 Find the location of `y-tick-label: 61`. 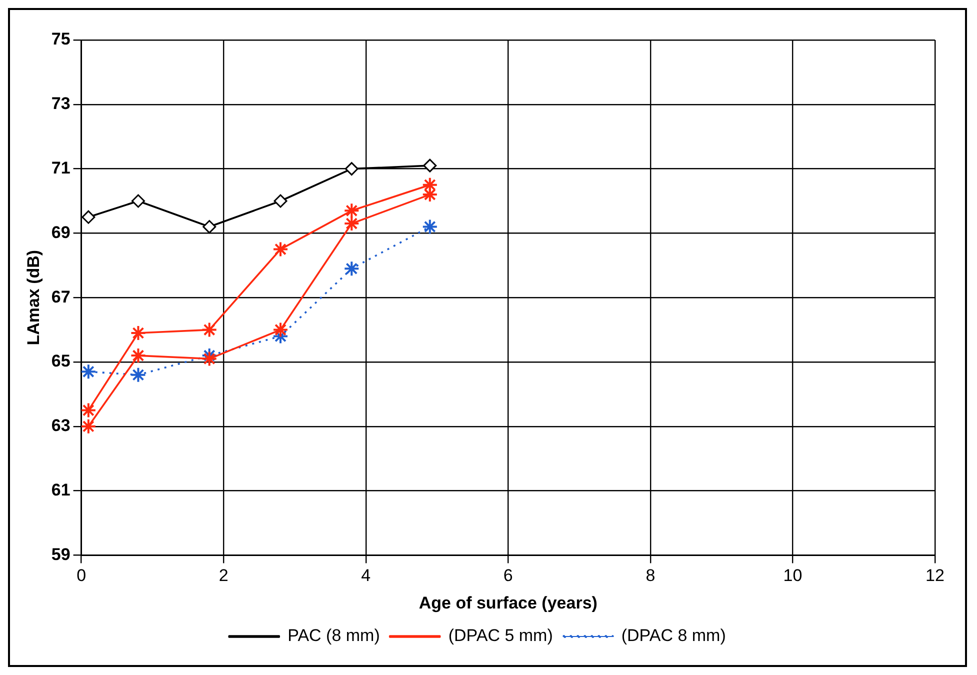

y-tick-label: 61 is located at coordinates (60, 490).